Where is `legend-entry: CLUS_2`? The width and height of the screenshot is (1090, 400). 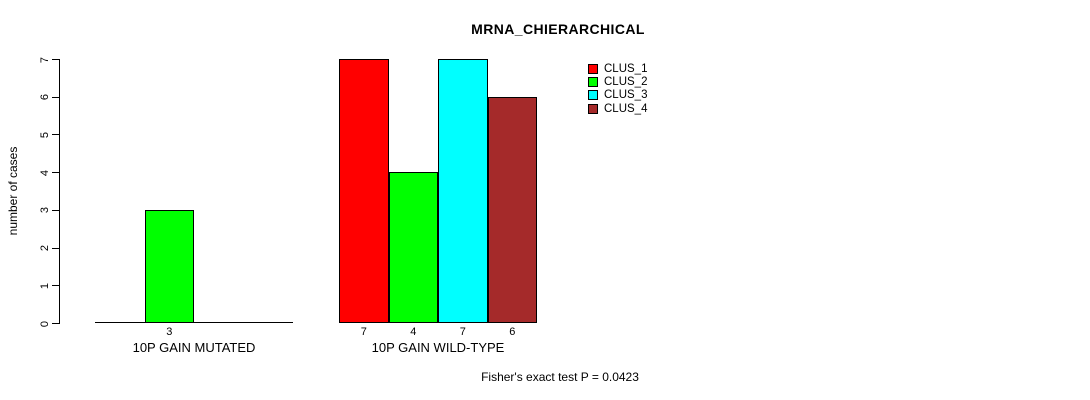
legend-entry: CLUS_2 is located at coordinates (617, 81).